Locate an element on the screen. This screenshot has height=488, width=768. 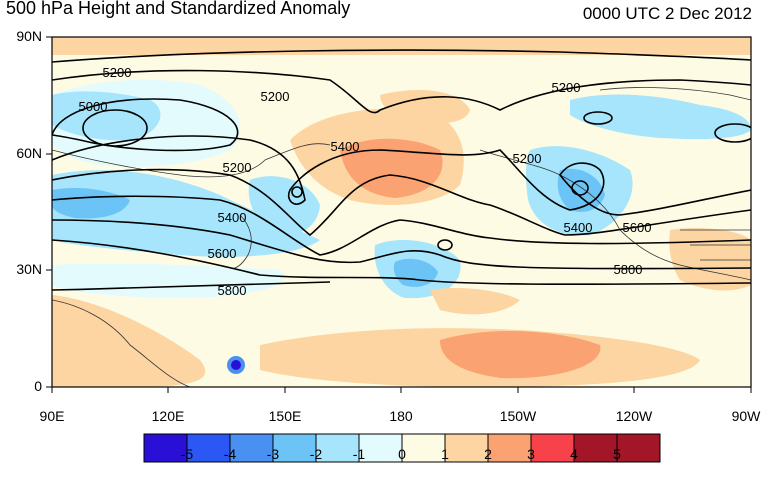
lon-label: 120E is located at coordinates (168, 416).